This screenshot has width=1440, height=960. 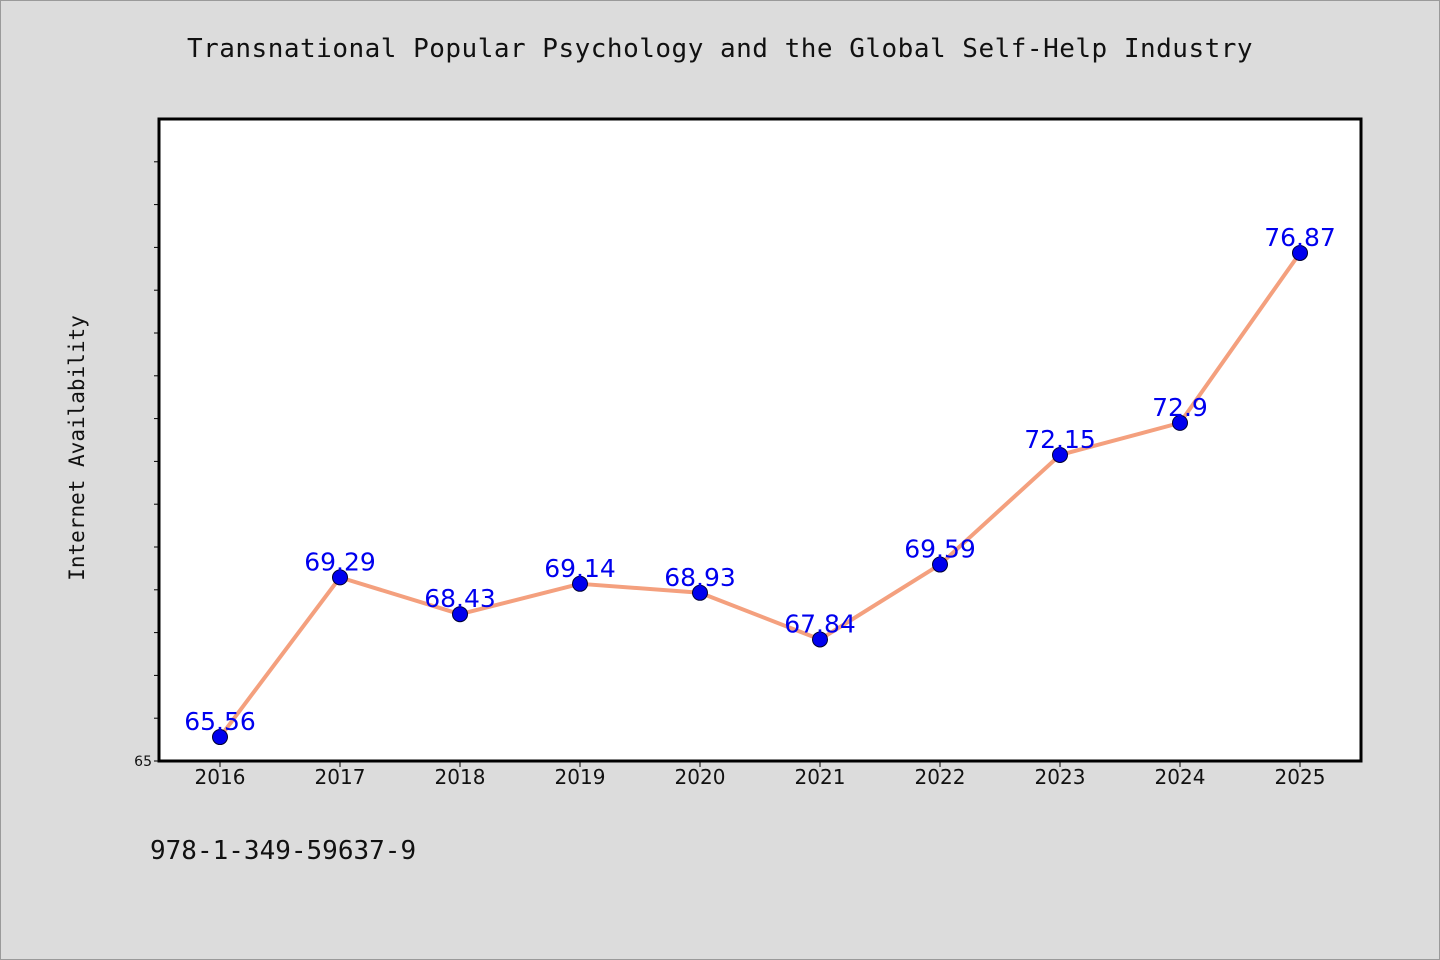 What do you see at coordinates (340, 561) in the screenshot?
I see `data-label: 69.29` at bounding box center [340, 561].